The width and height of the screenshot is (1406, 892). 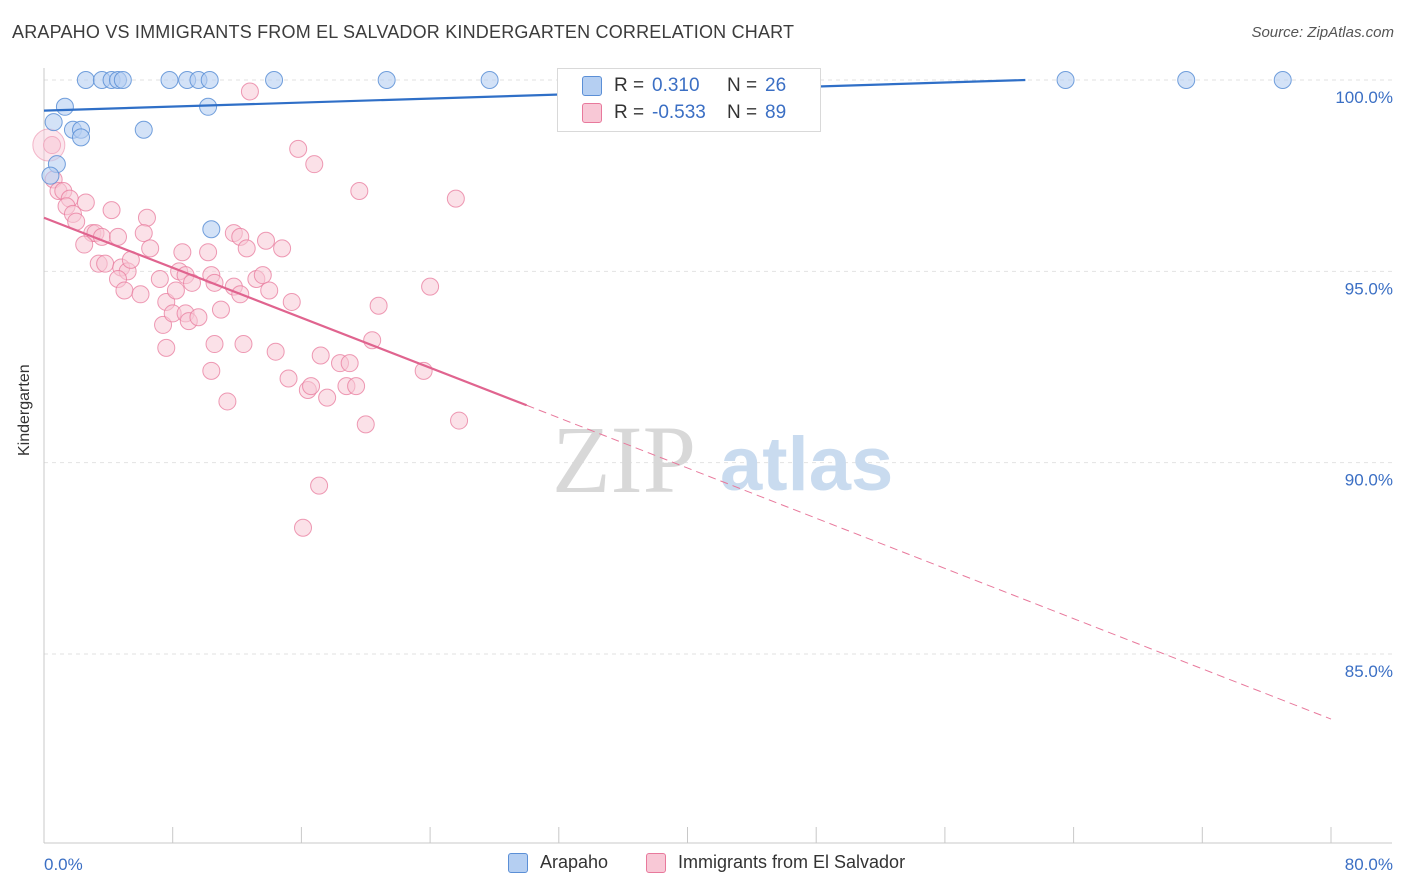 I want to click on legend-r-value: 0.310, so click(x=676, y=85).